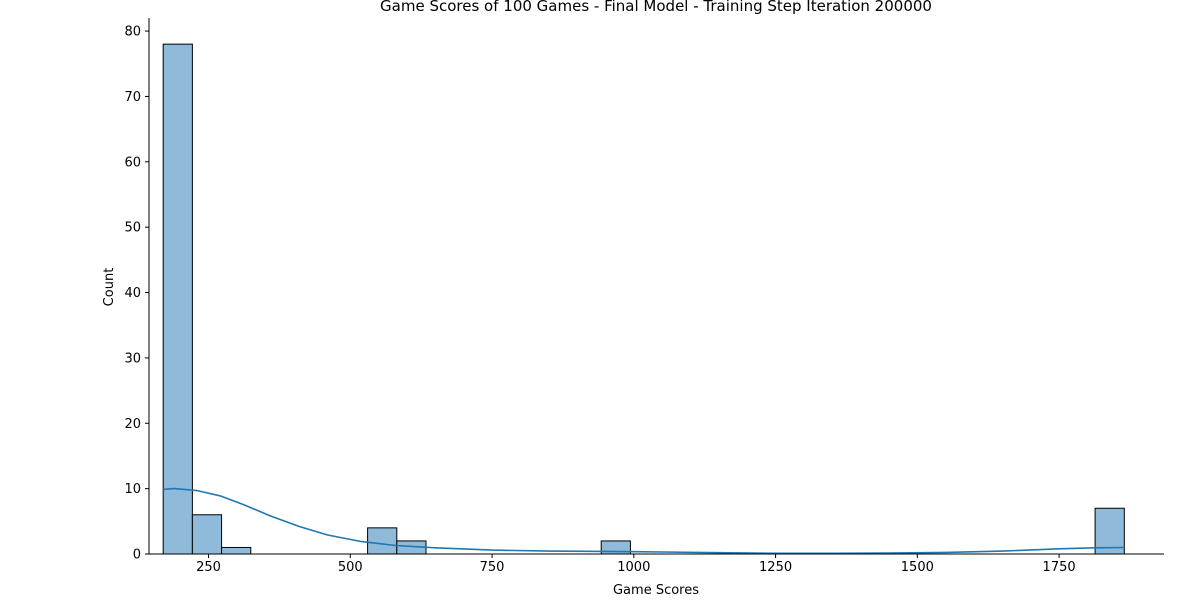  I want to click on x-tick-label-250: 250, so click(208, 567).